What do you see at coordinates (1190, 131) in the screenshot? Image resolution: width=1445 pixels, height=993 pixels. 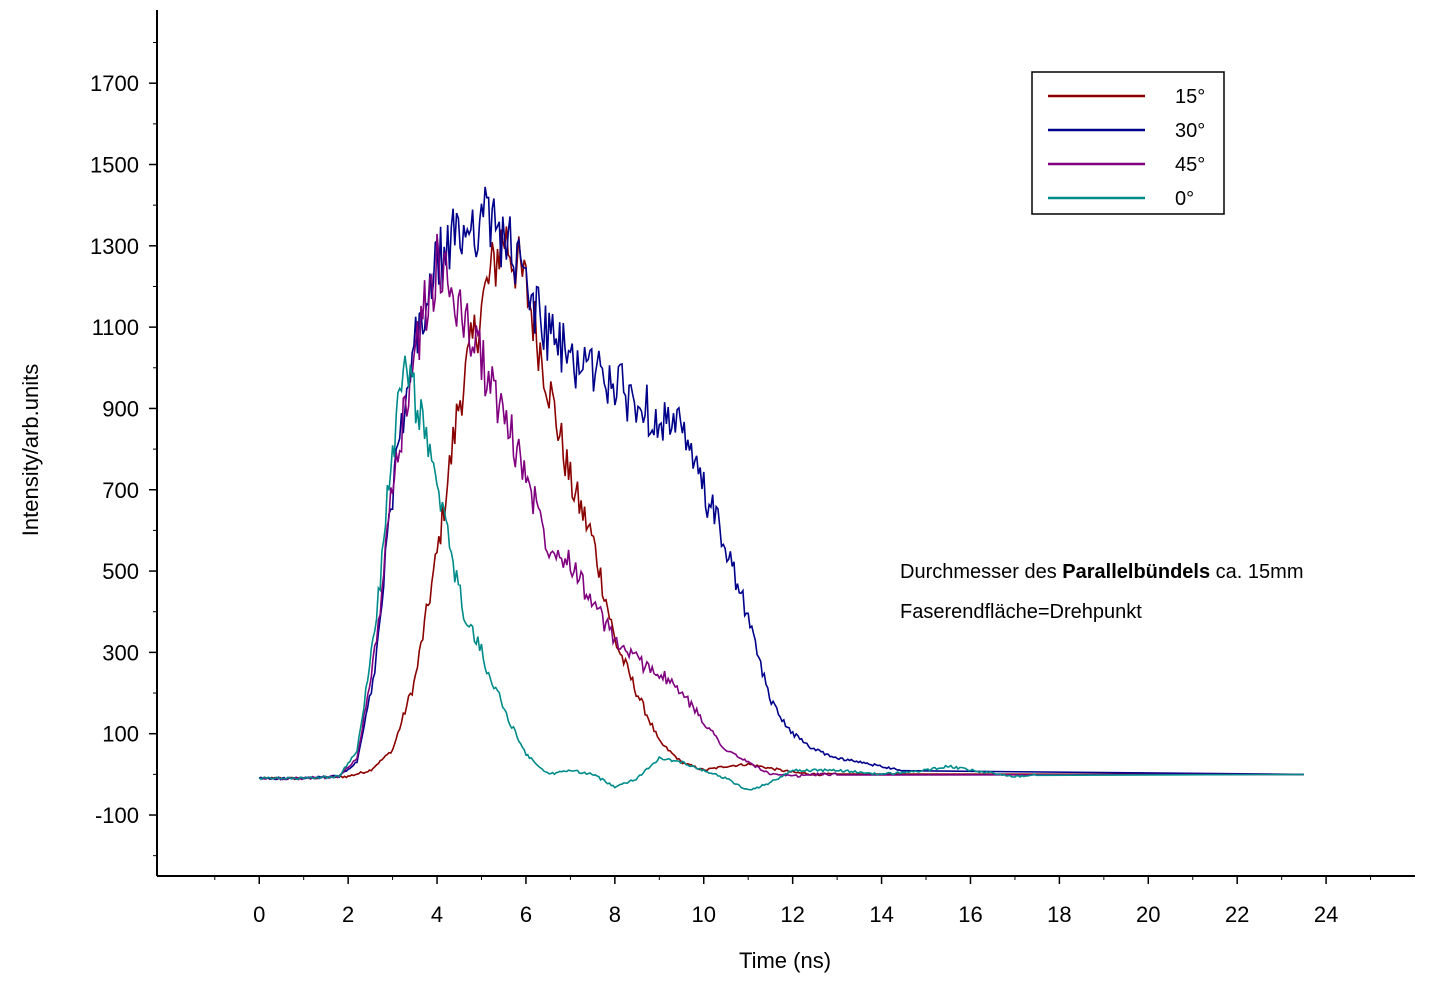 I see `legend-label: 30°` at bounding box center [1190, 131].